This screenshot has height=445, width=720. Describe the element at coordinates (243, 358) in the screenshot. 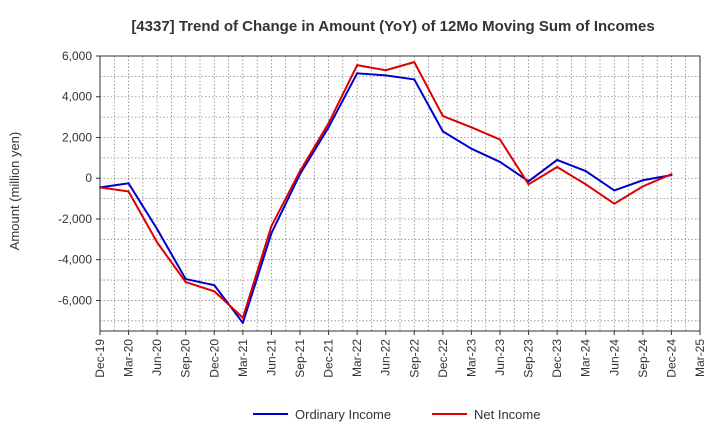

I see `x-tick-label: Mar-21` at that location.